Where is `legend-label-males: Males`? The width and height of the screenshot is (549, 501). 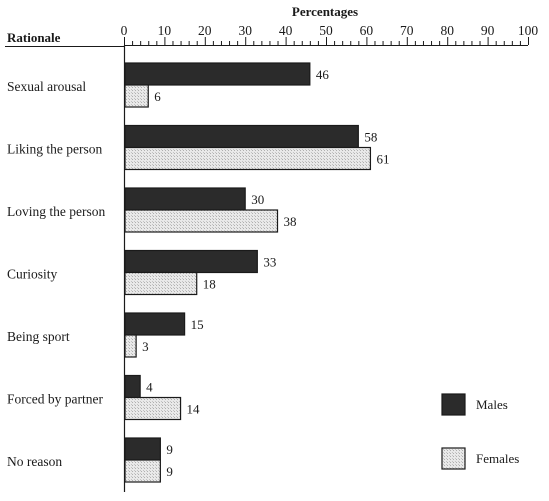 legend-label-males: Males is located at coordinates (492, 404).